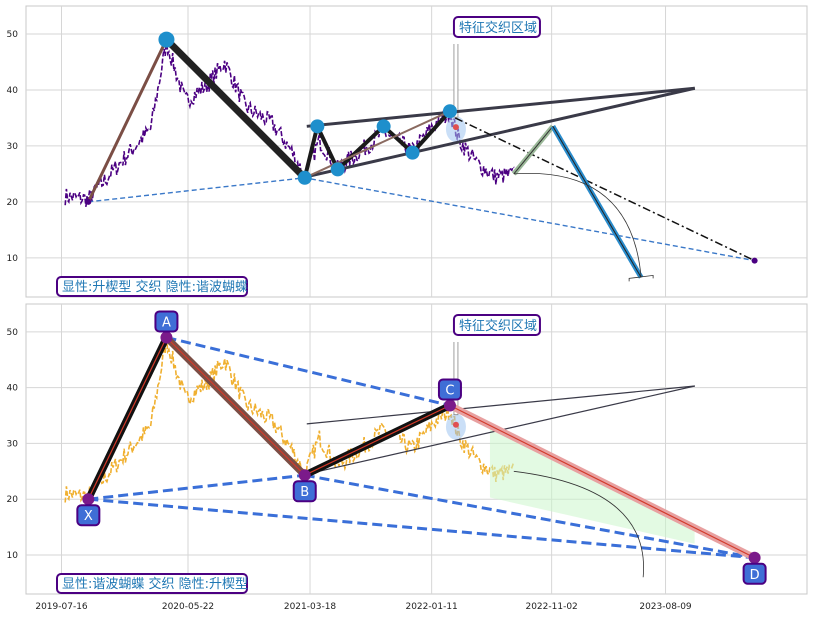 The image size is (813, 617). Describe the element at coordinates (155, 287) in the screenshot. I see `pattern-label: 显性:升楔型 交织 隐性:谐波蝴蝶` at that location.